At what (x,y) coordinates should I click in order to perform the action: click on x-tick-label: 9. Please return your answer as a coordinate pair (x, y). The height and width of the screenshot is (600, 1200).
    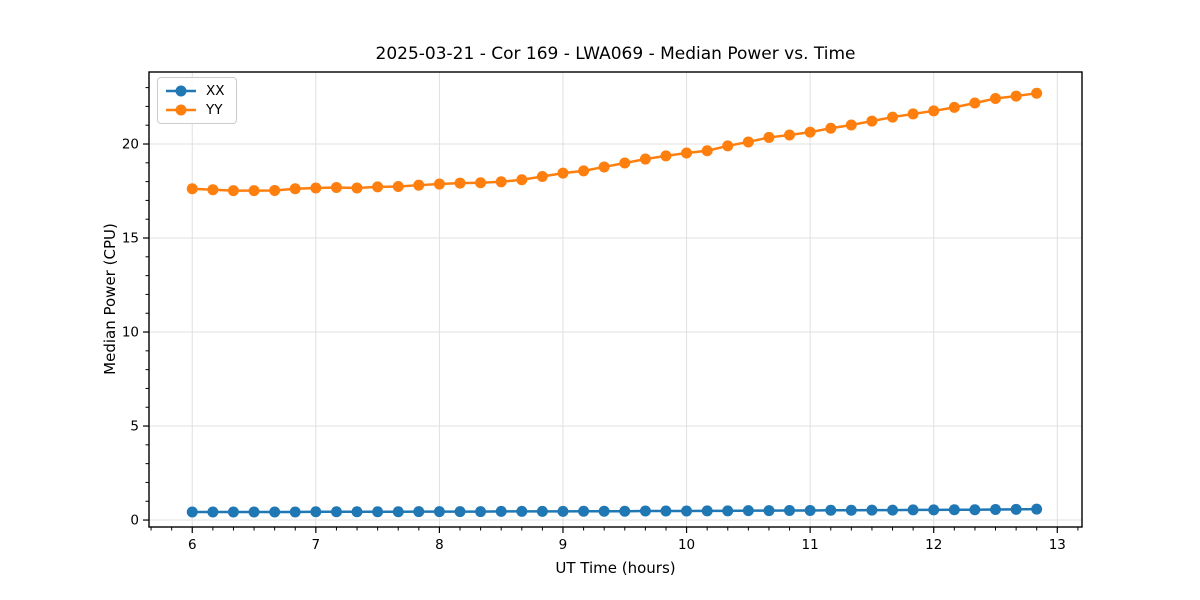
    Looking at the image, I should click on (563, 545).